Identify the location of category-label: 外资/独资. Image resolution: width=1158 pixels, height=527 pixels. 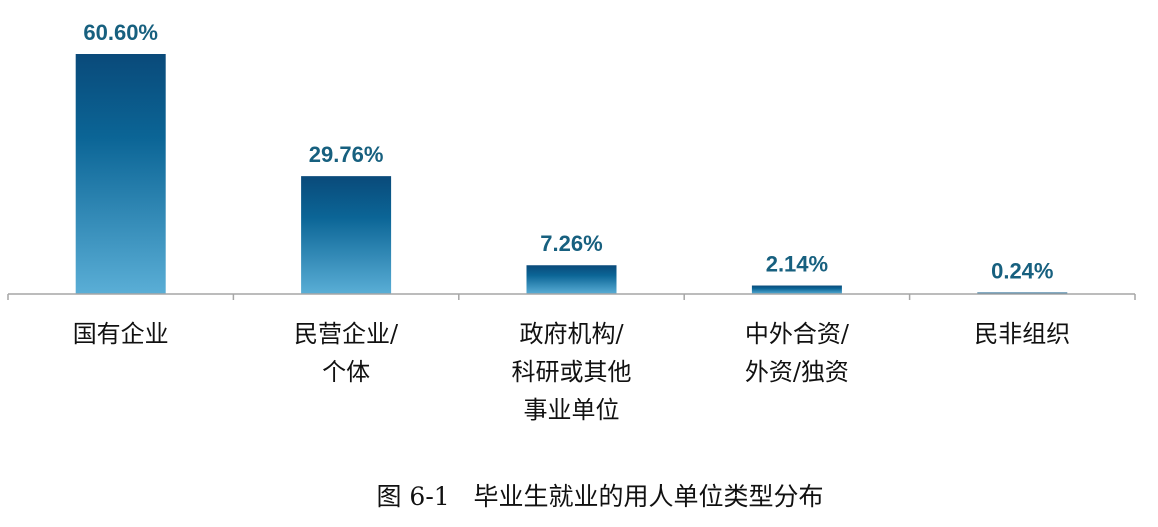
(797, 372).